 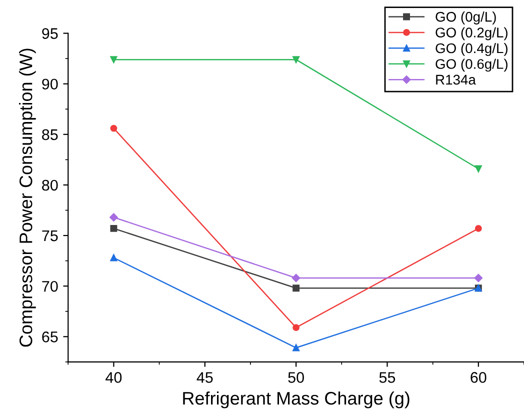 I want to click on legend-label: GO (0g/L), so click(x=466, y=18).